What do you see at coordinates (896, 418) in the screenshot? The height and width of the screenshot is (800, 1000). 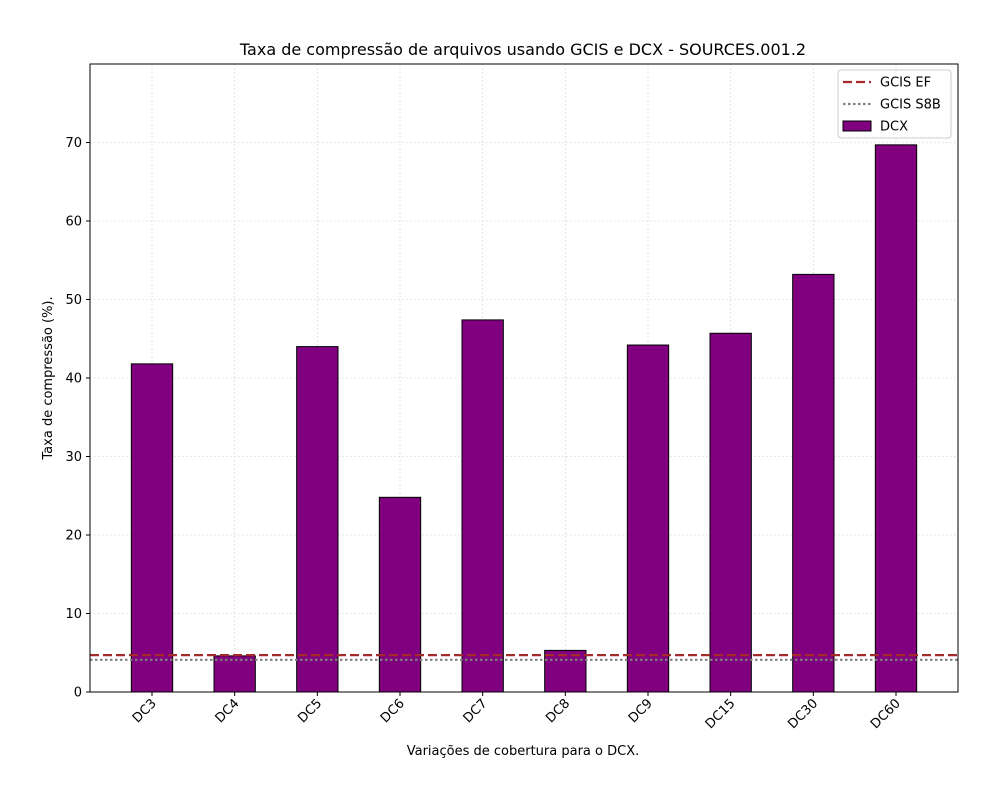 I see `bar-dc60` at bounding box center [896, 418].